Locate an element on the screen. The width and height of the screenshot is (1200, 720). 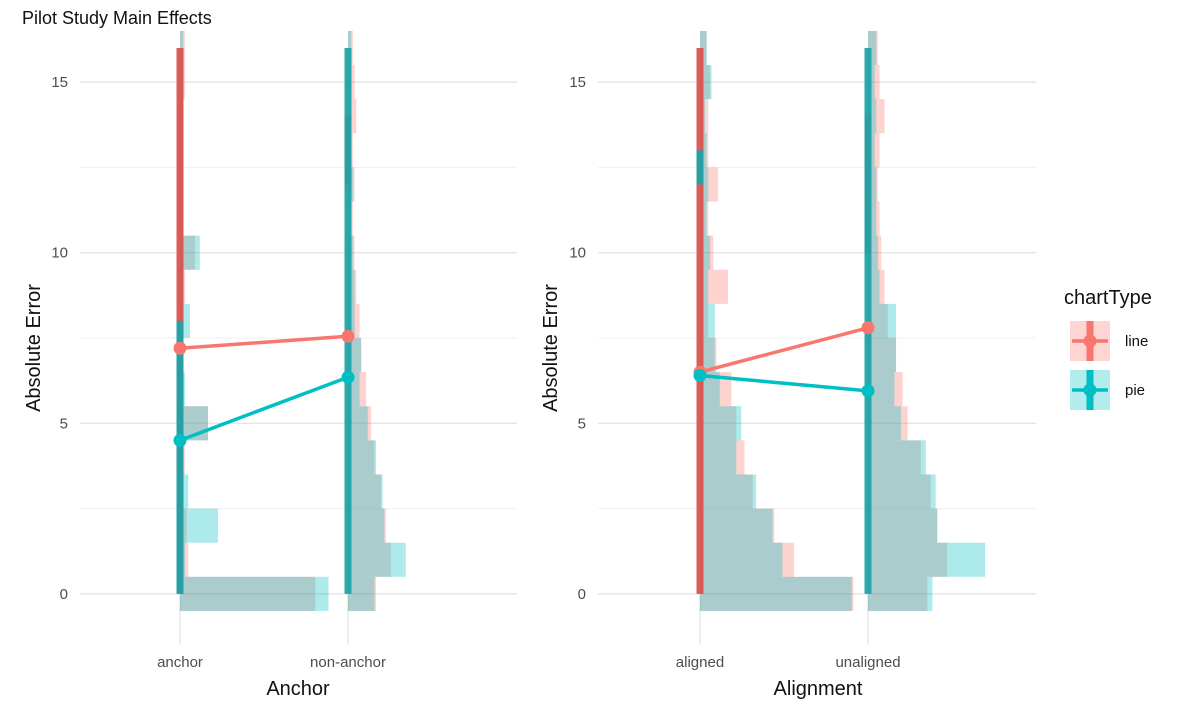
x-tick-label: non-anchor is located at coordinates (348, 662).